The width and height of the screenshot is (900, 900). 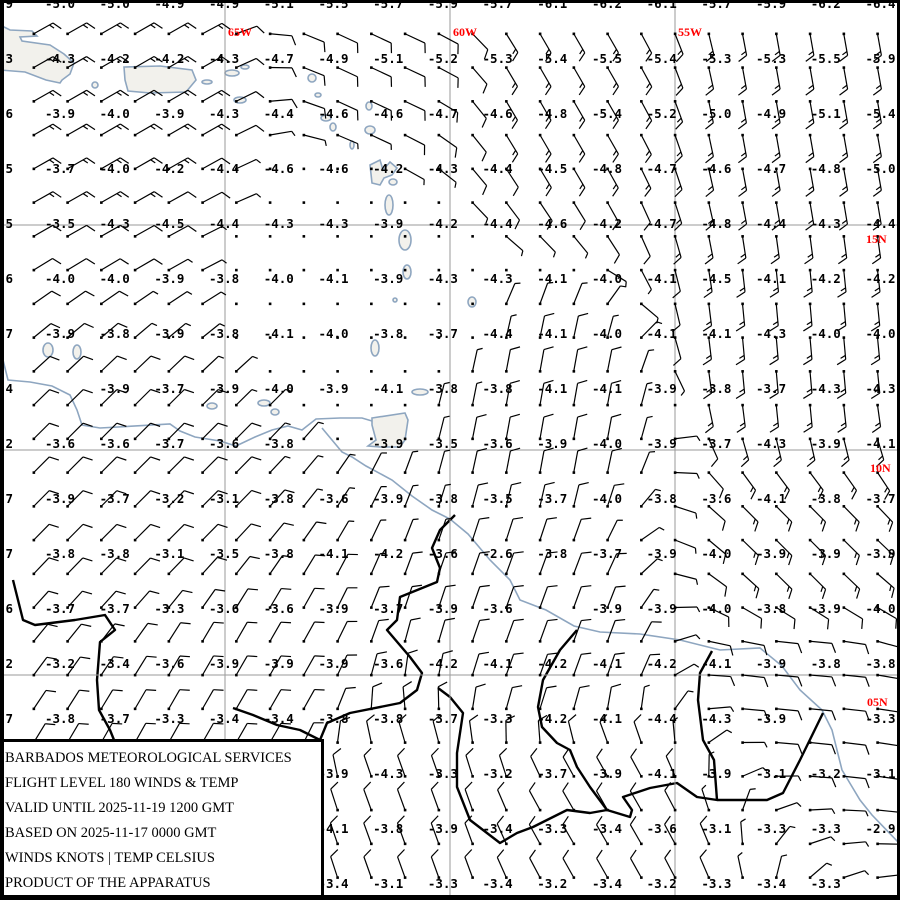 What do you see at coordinates (333, 553) in the screenshot?
I see `temperature-label: -4.1` at bounding box center [333, 553].